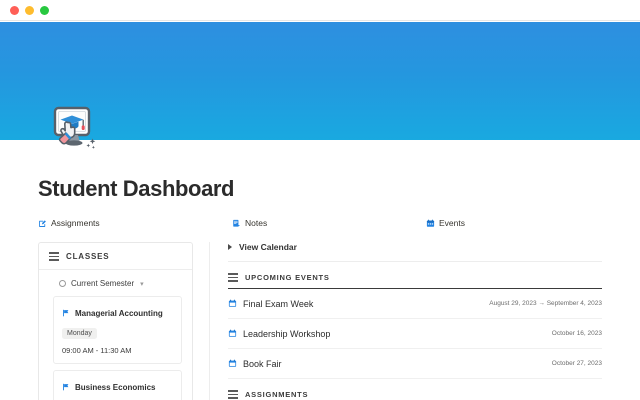 This screenshot has height=400, width=640. Describe the element at coordinates (415, 364) in the screenshot. I see `event-row: Book Fair October 27, 2023` at that location.